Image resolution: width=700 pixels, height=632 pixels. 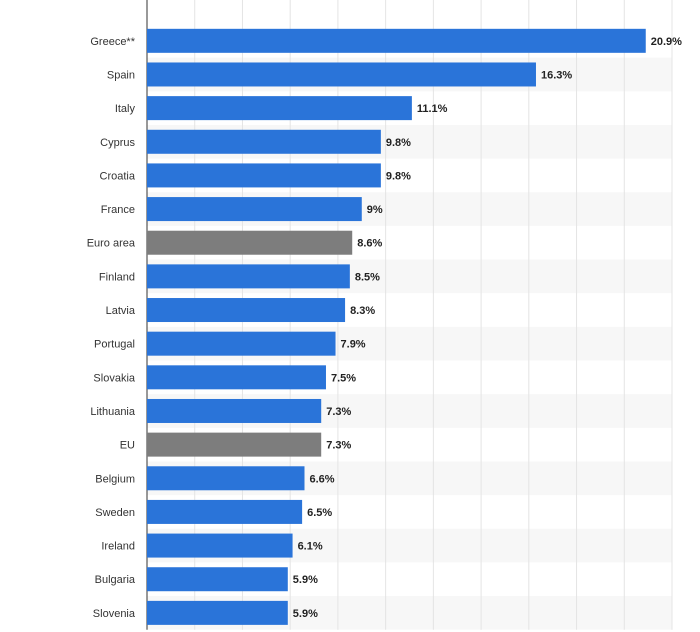 I want to click on value-label: 8.5%, so click(x=367, y=277).